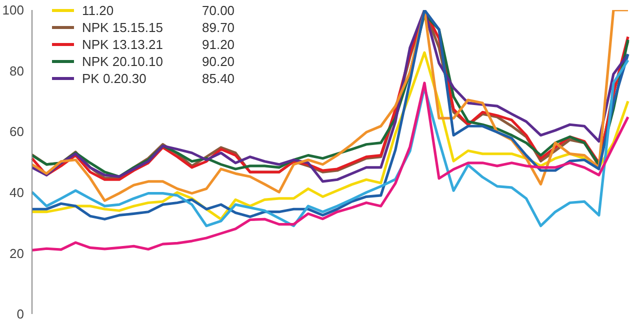 This screenshot has width=640, height=320. I want to click on y-tick-label: 0, so click(20, 313).